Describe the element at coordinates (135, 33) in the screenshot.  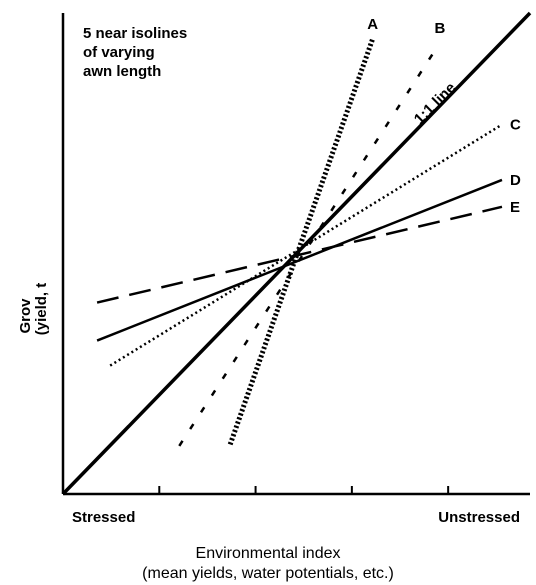
I see `annotation-line-1: 5 near isolines` at that location.